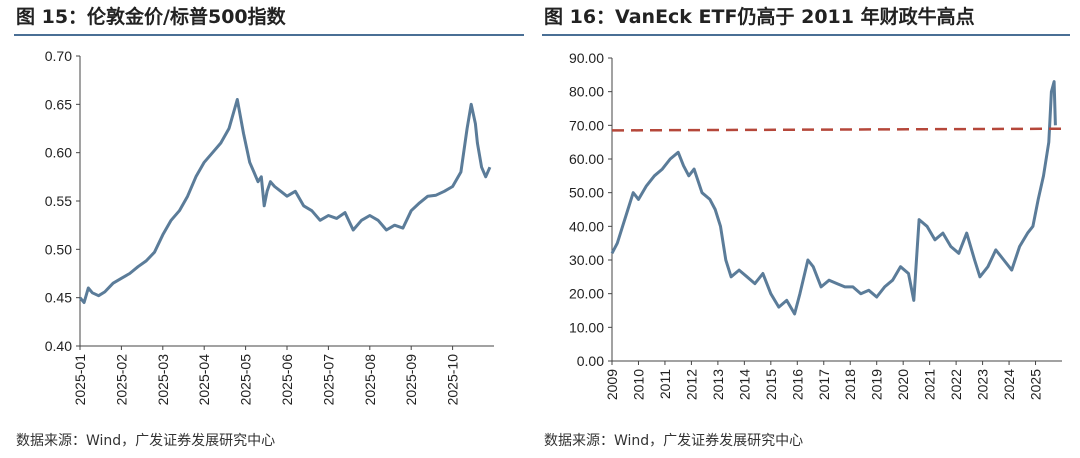 Image resolution: width=1080 pixels, height=458 pixels. Describe the element at coordinates (612, 384) in the screenshot. I see `right-chart-x-tick-label: 2009` at that location.